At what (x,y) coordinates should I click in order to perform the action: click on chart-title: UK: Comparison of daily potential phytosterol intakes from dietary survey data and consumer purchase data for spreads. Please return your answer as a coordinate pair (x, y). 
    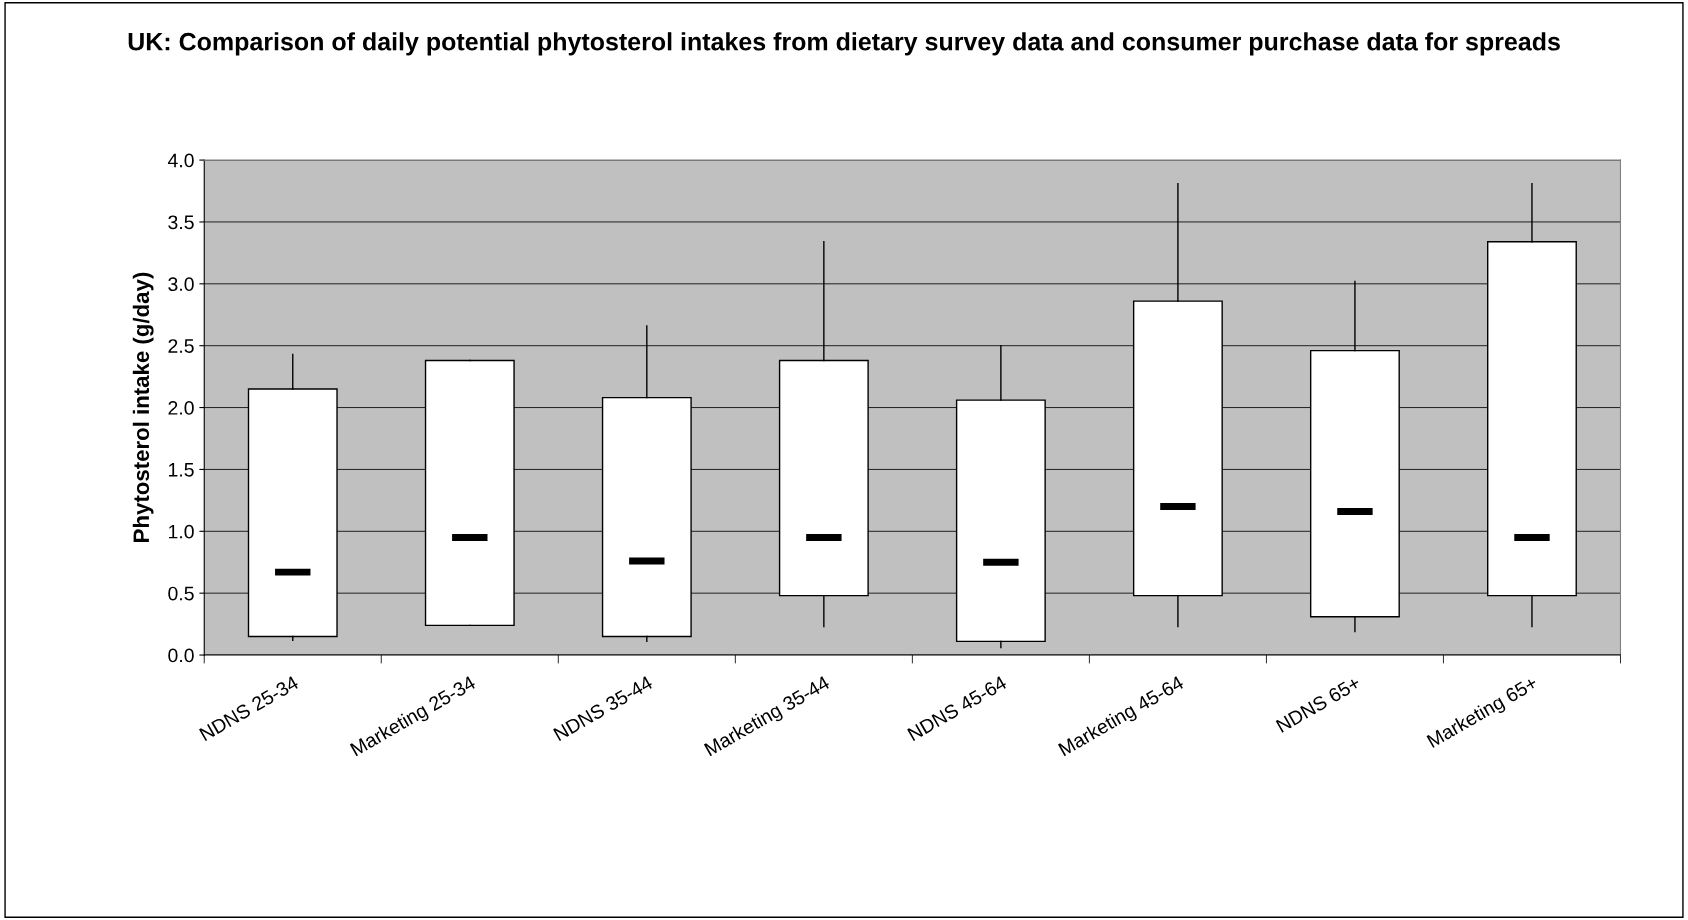
    Looking at the image, I should click on (844, 44).